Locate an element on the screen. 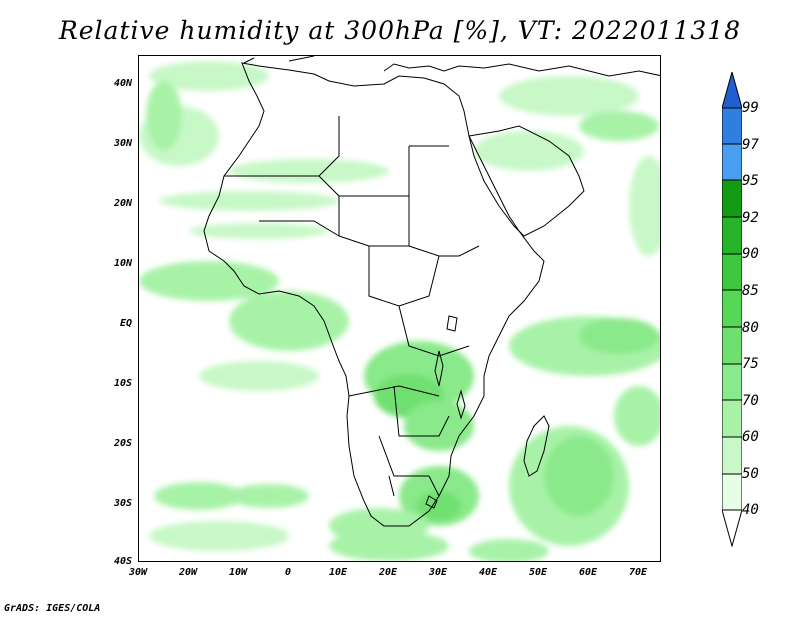 Image resolution: width=800 pixels, height=618 pixels. lon-tick-10e: 10E is located at coordinates (338, 572).